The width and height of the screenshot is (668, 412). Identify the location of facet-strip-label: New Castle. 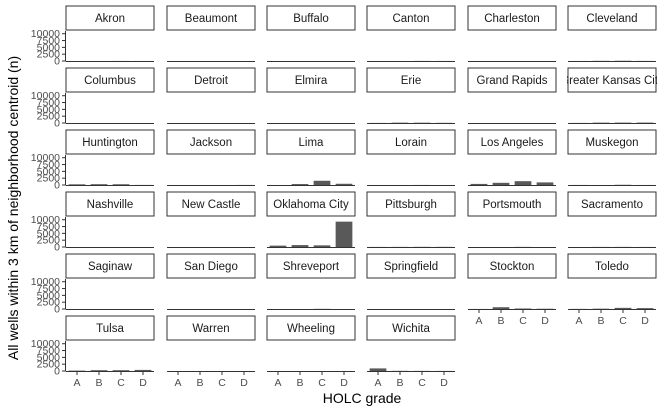
(211, 205).